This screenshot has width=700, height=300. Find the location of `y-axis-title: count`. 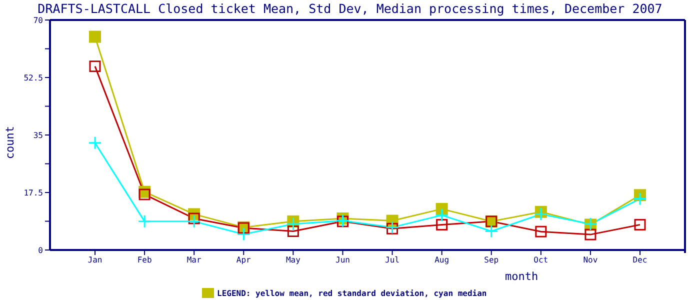

y-axis-title: count is located at coordinates (10, 143).